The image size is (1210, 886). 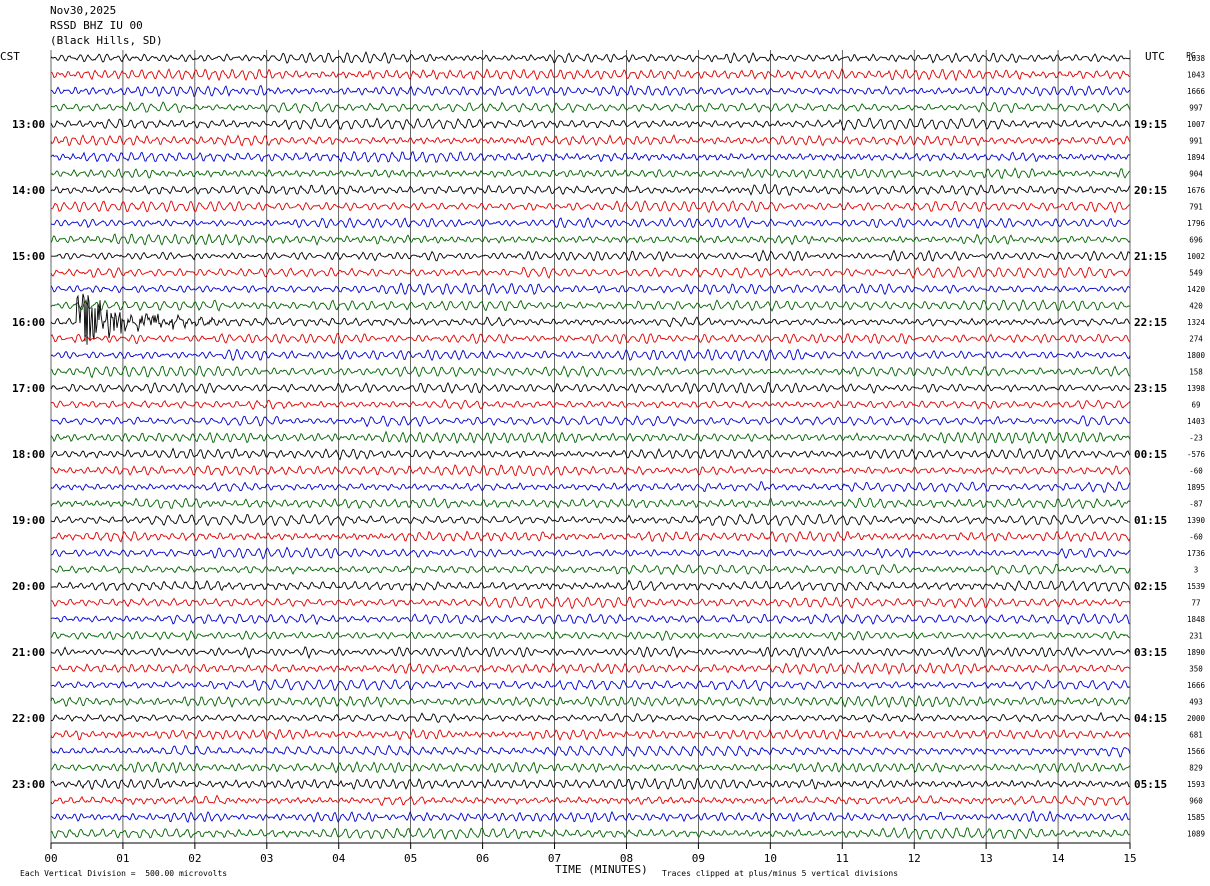 I want to click on trace-offset-label: 997, so click(x=1196, y=108).